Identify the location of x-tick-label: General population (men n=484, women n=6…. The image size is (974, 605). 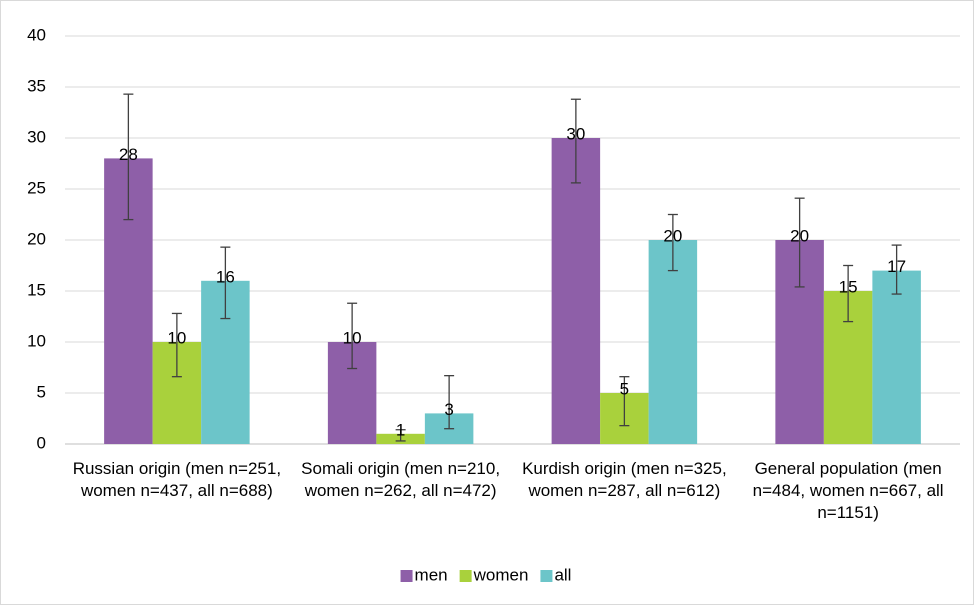
(848, 490).